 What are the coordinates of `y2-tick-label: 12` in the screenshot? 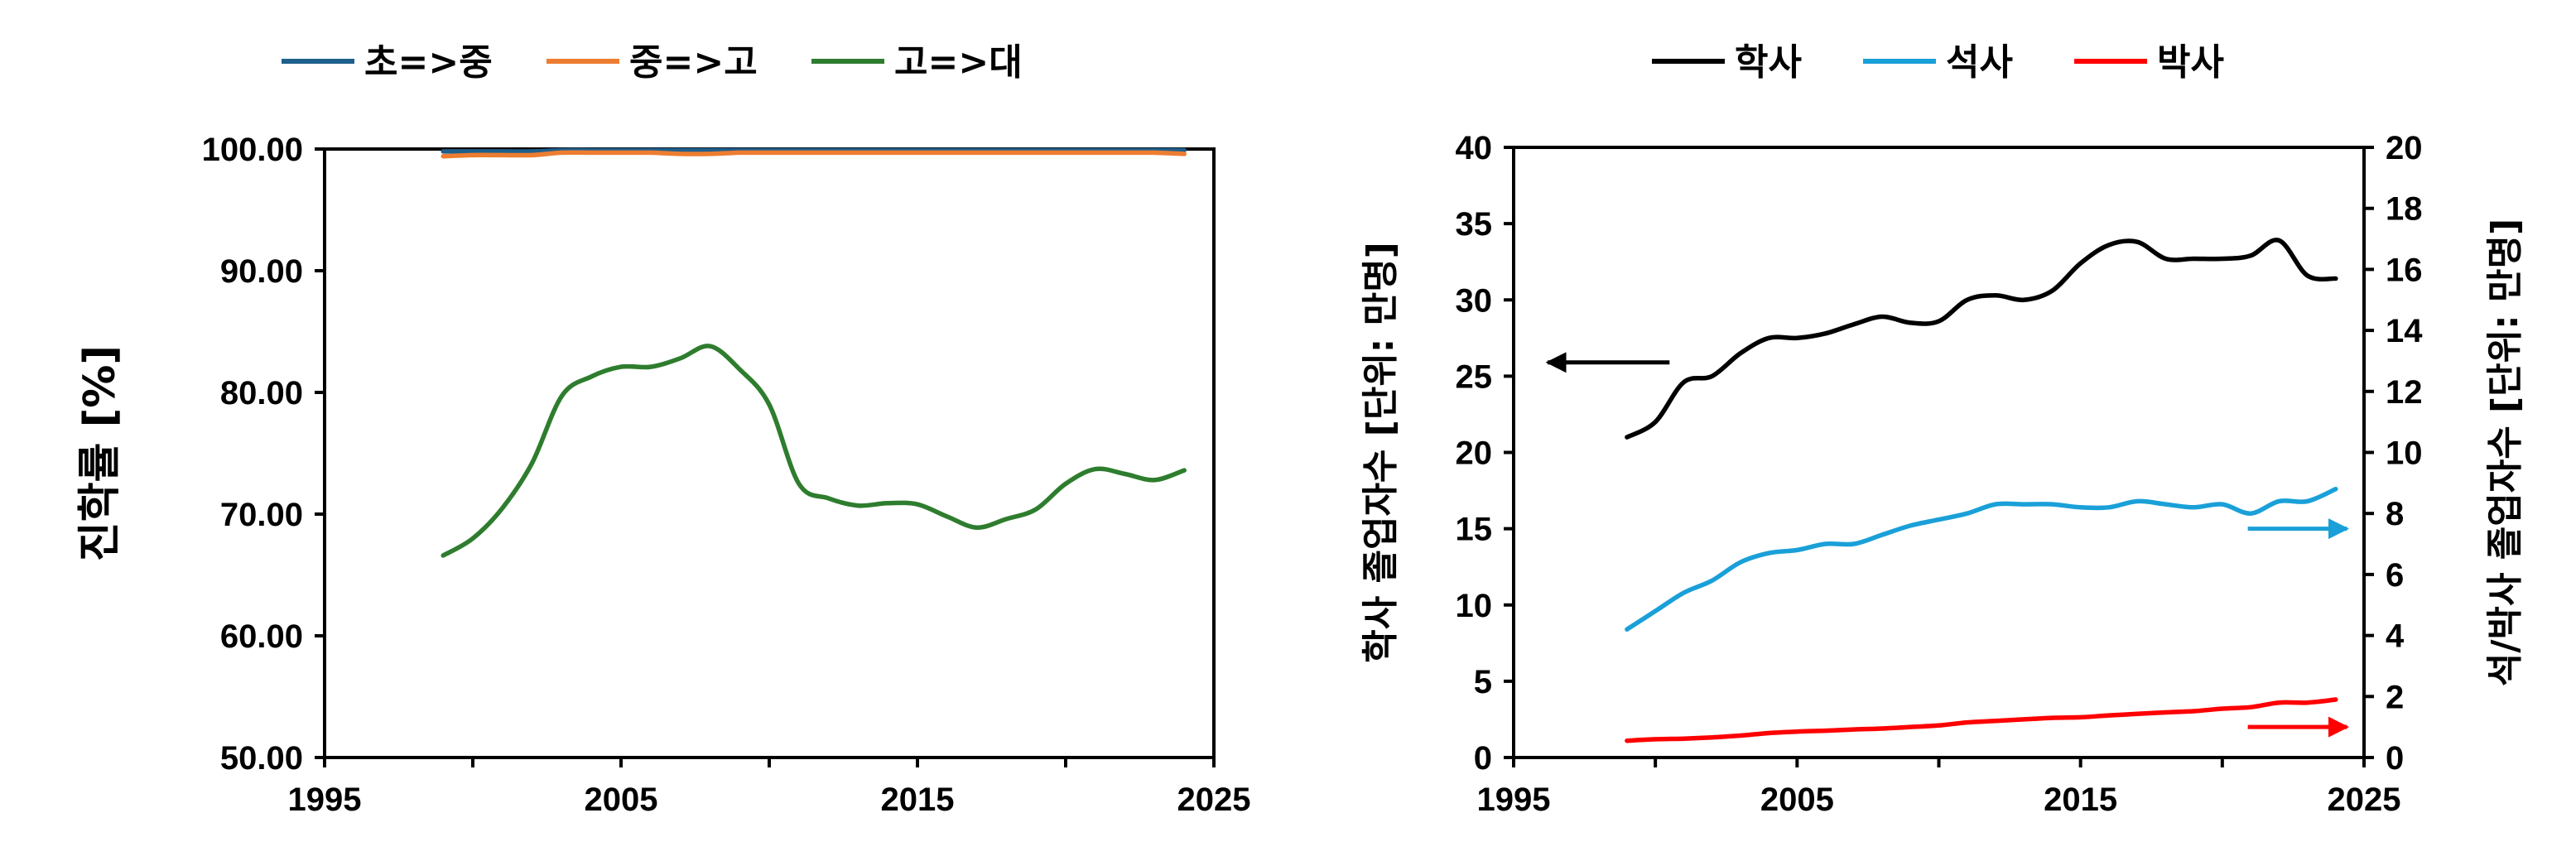 It's located at (2404, 392).